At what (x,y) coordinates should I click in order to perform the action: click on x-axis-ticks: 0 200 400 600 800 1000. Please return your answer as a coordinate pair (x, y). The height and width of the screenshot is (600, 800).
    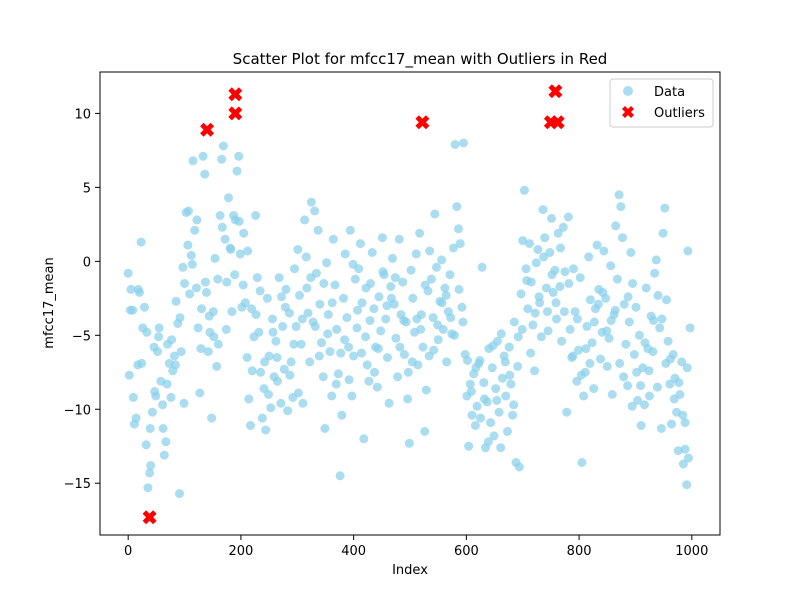
    Looking at the image, I should click on (416, 547).